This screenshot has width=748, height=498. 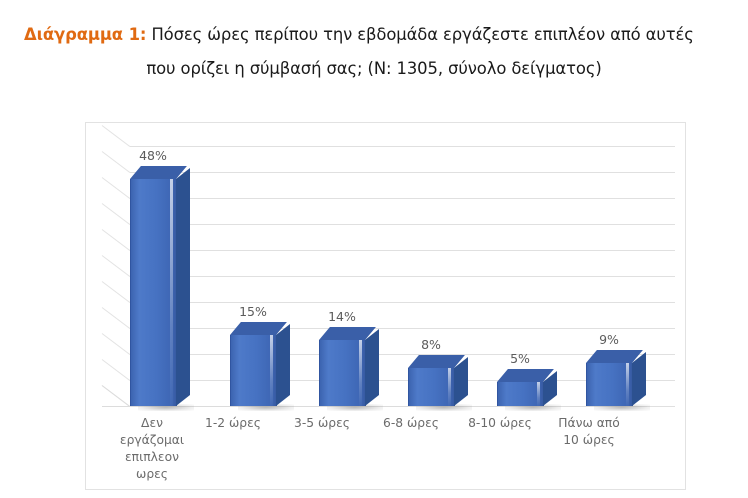 What do you see at coordinates (153, 155) in the screenshot?
I see `bar-value-label: 48%` at bounding box center [153, 155].